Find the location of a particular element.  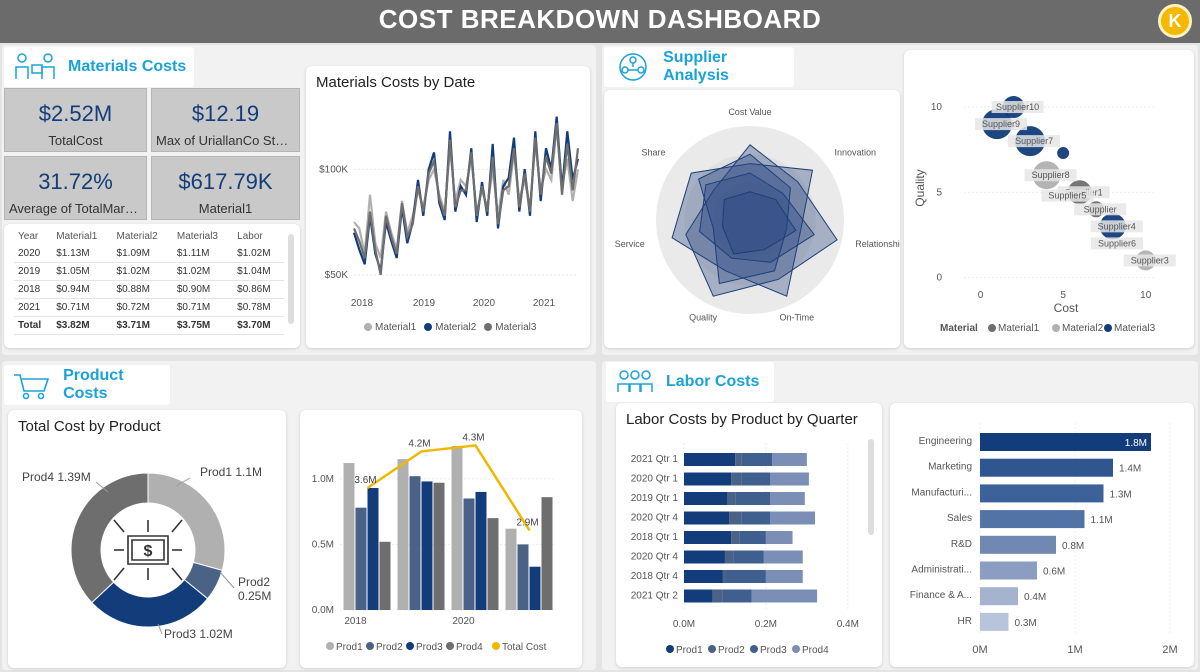

chart-scrollbar is located at coordinates (871, 487).